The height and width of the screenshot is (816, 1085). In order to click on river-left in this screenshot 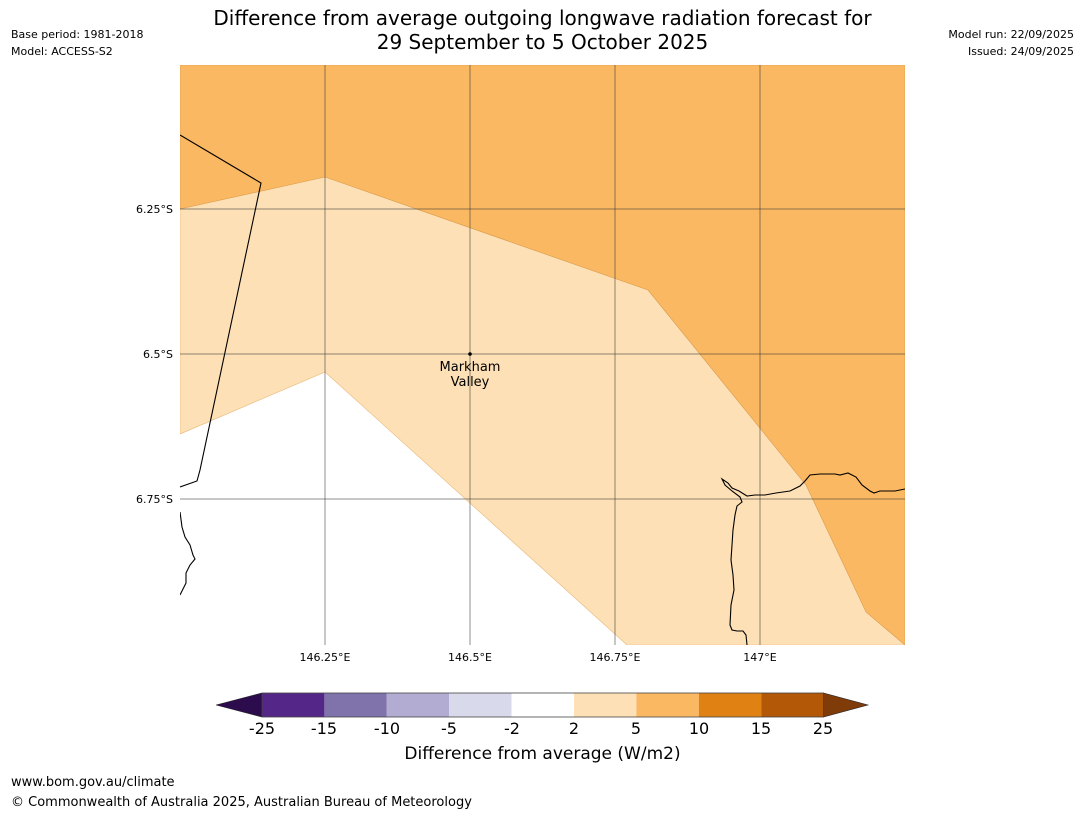, I will do `click(188, 553)`.